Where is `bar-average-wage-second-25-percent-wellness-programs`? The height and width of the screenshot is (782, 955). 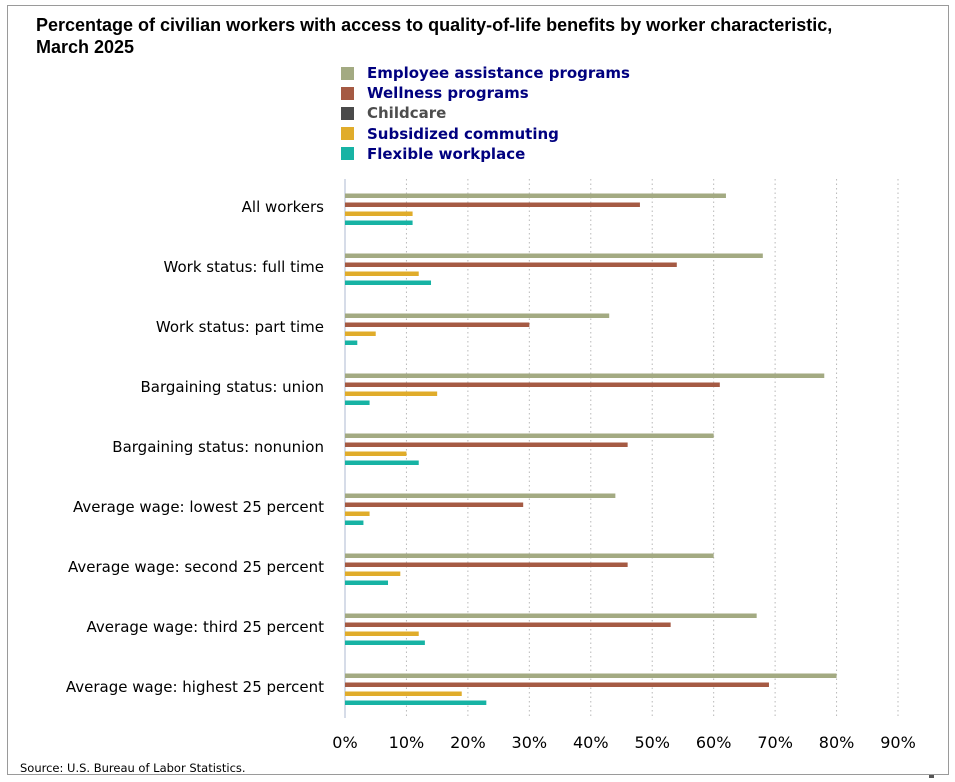
bar-average-wage-second-25-percent-wellness-programs is located at coordinates (486, 564).